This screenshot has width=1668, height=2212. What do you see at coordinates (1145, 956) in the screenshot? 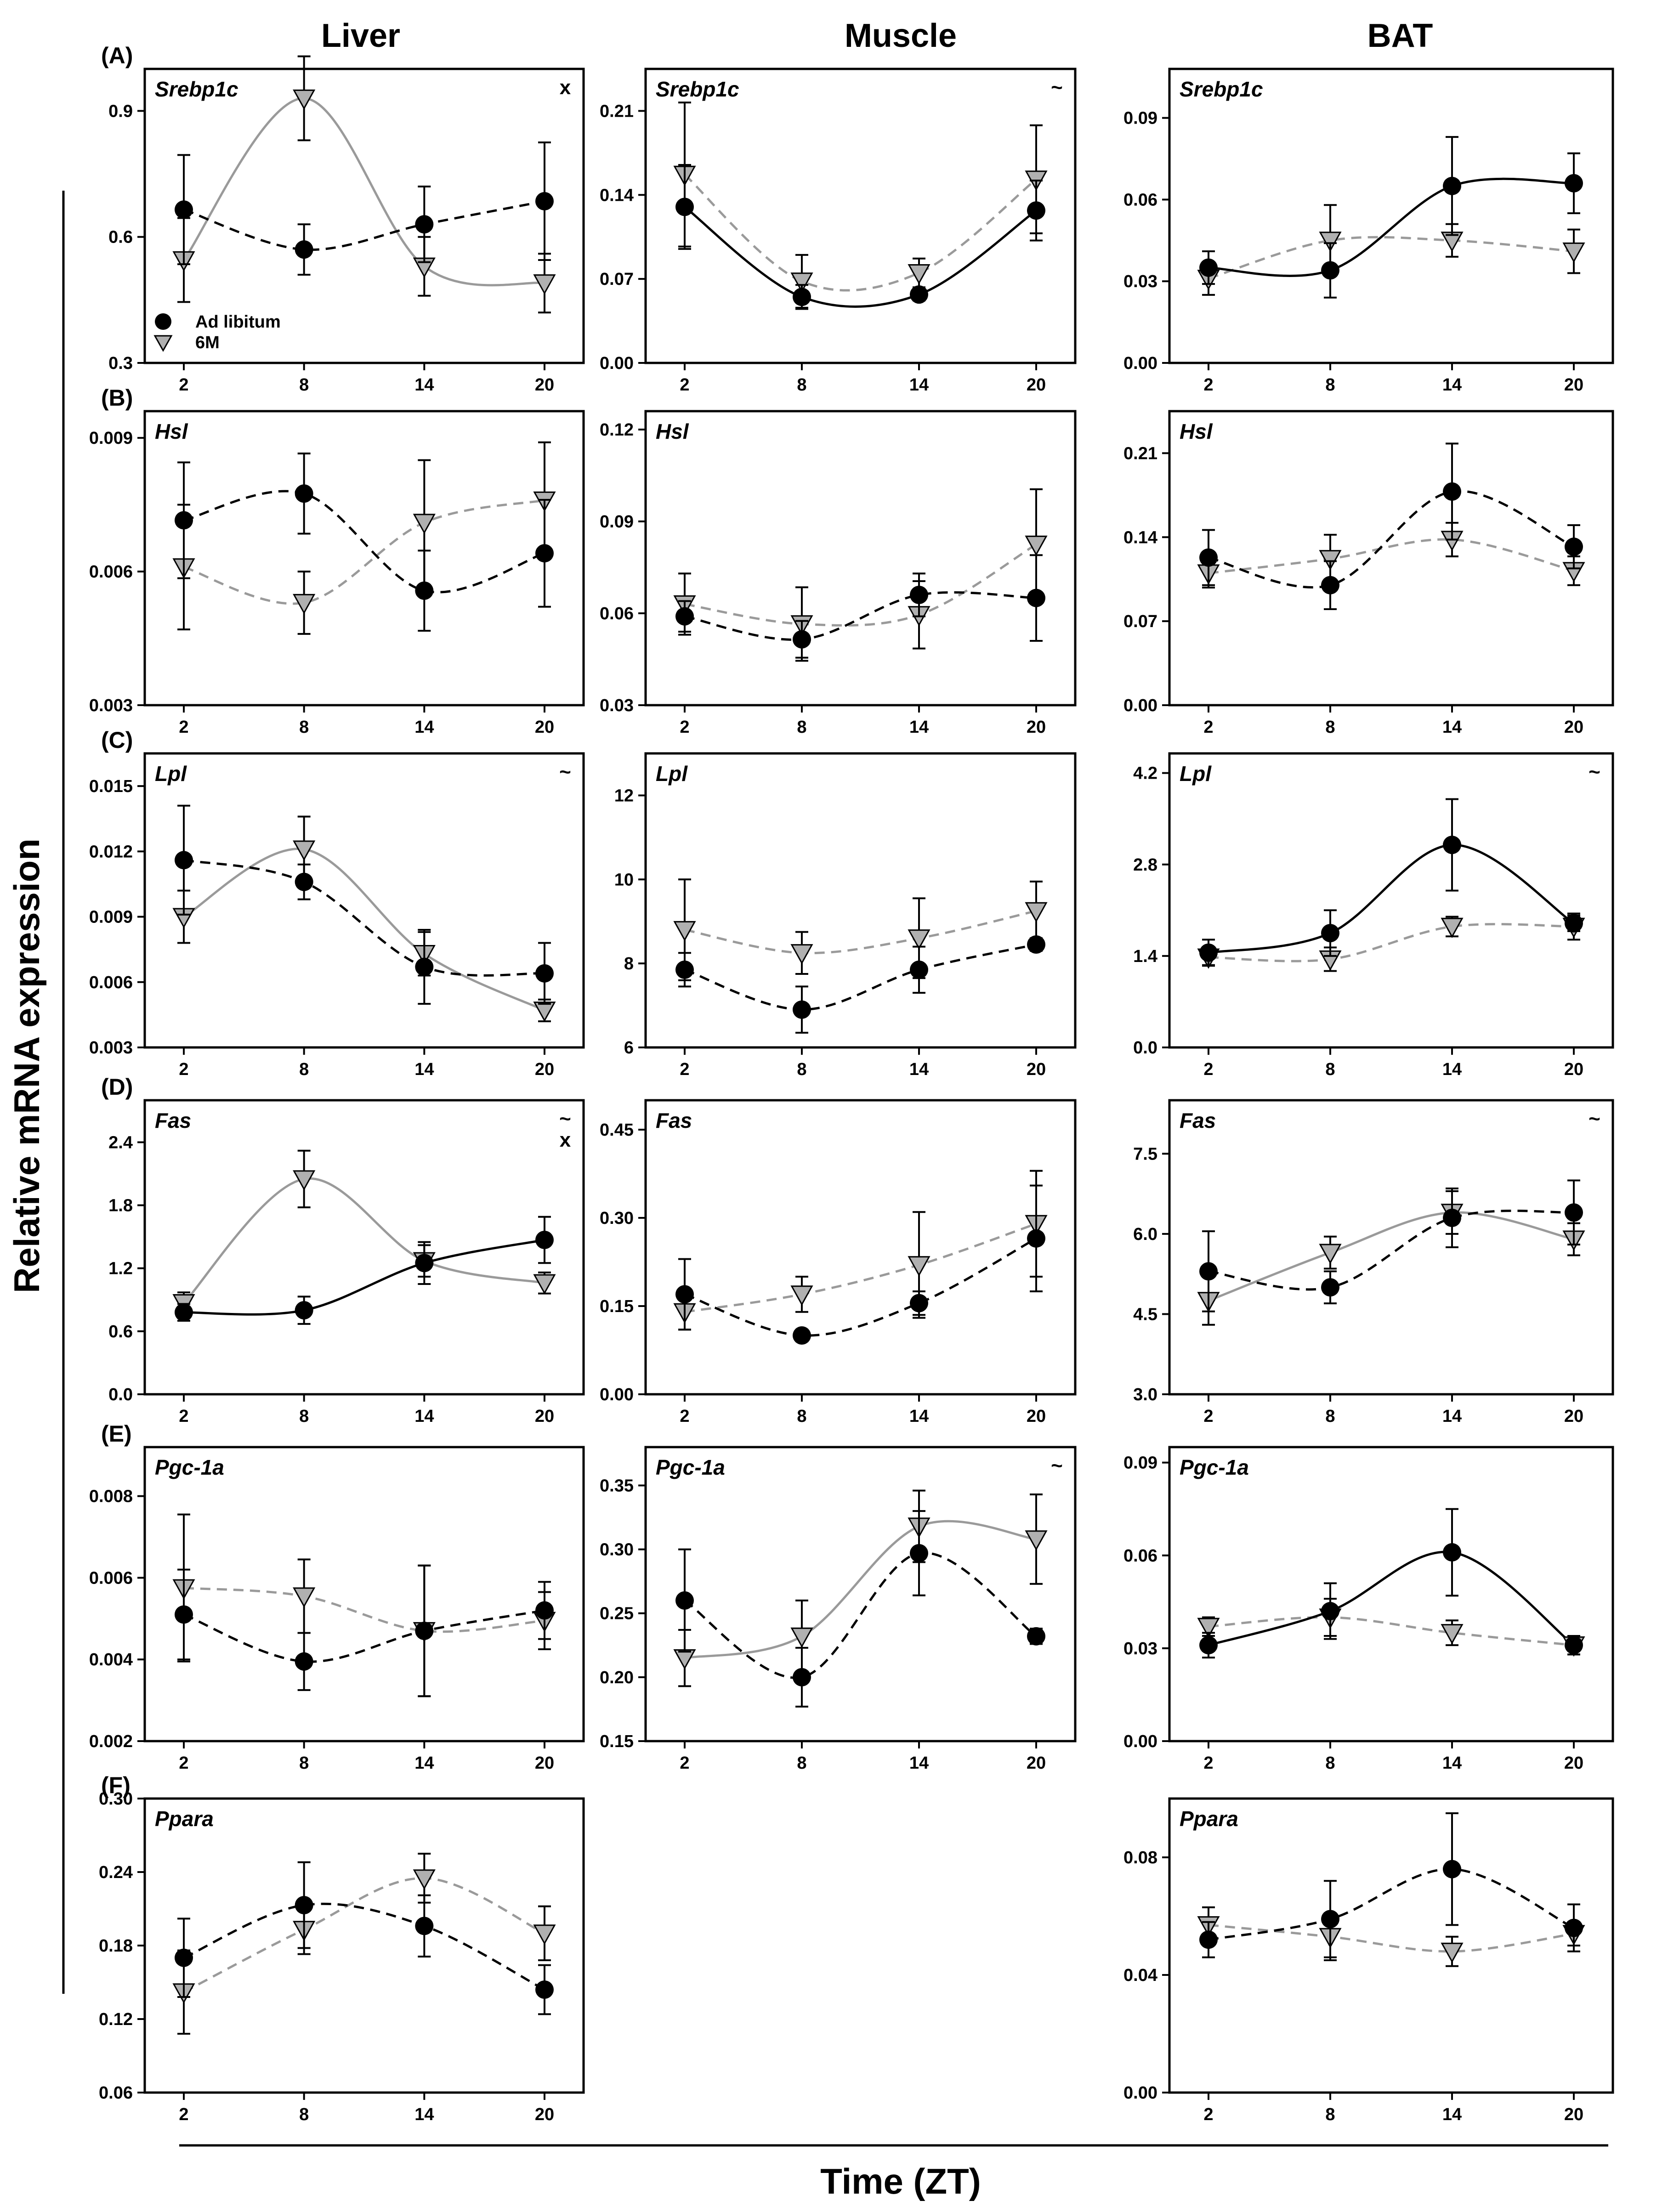
I see `y-tick-label: 1.4` at bounding box center [1145, 956].